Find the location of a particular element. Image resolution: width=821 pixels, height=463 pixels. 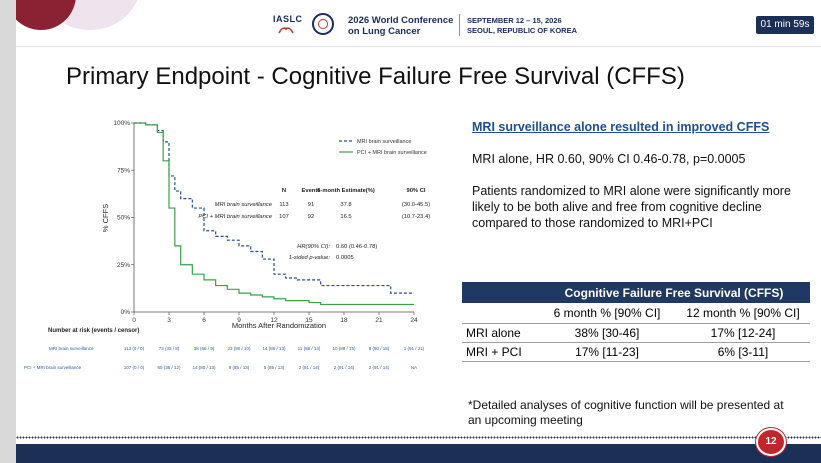

y-tick-label: 75% is located at coordinates (123, 170).